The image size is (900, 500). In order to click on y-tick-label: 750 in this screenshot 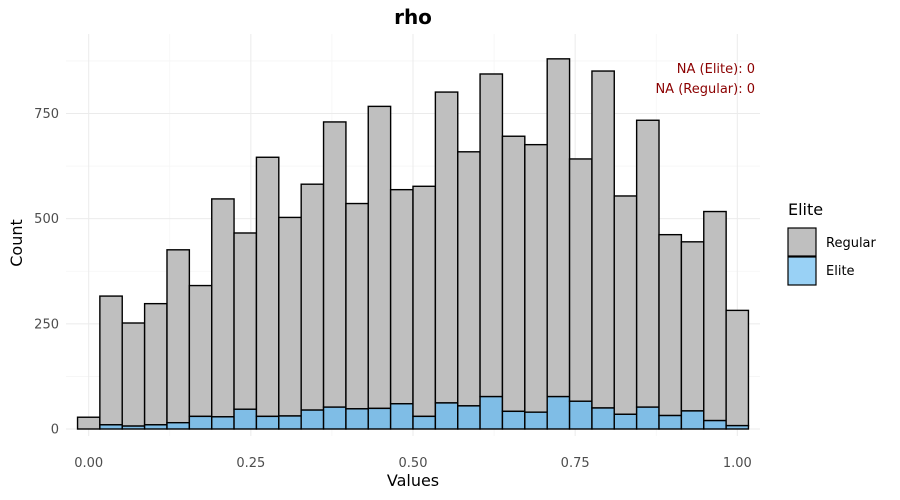, I will do `click(46, 114)`.